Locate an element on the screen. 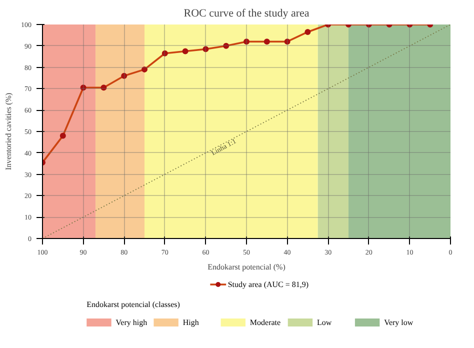 Image resolution: width=474 pixels, height=348 pixels. y-axis-title: Inventoried cavities (%) is located at coordinates (8, 131).